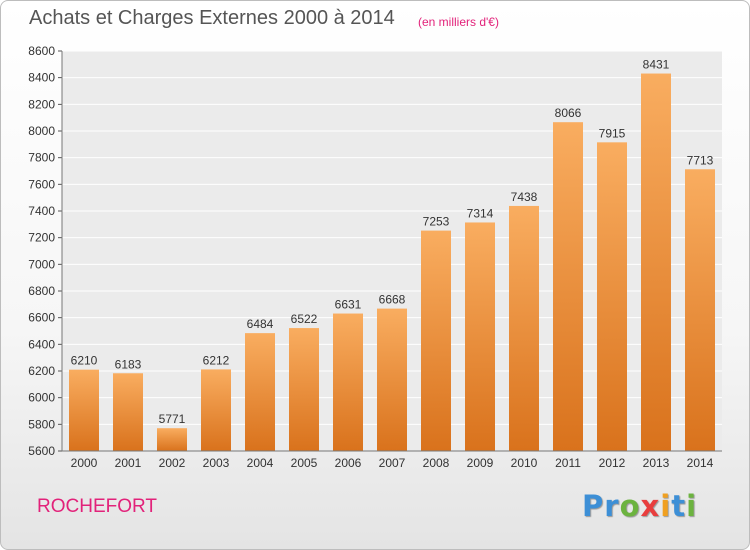 This screenshot has height=550, width=750. I want to click on chart-title: Achats et Charges Externes 2000 à 2014, so click(212, 18).